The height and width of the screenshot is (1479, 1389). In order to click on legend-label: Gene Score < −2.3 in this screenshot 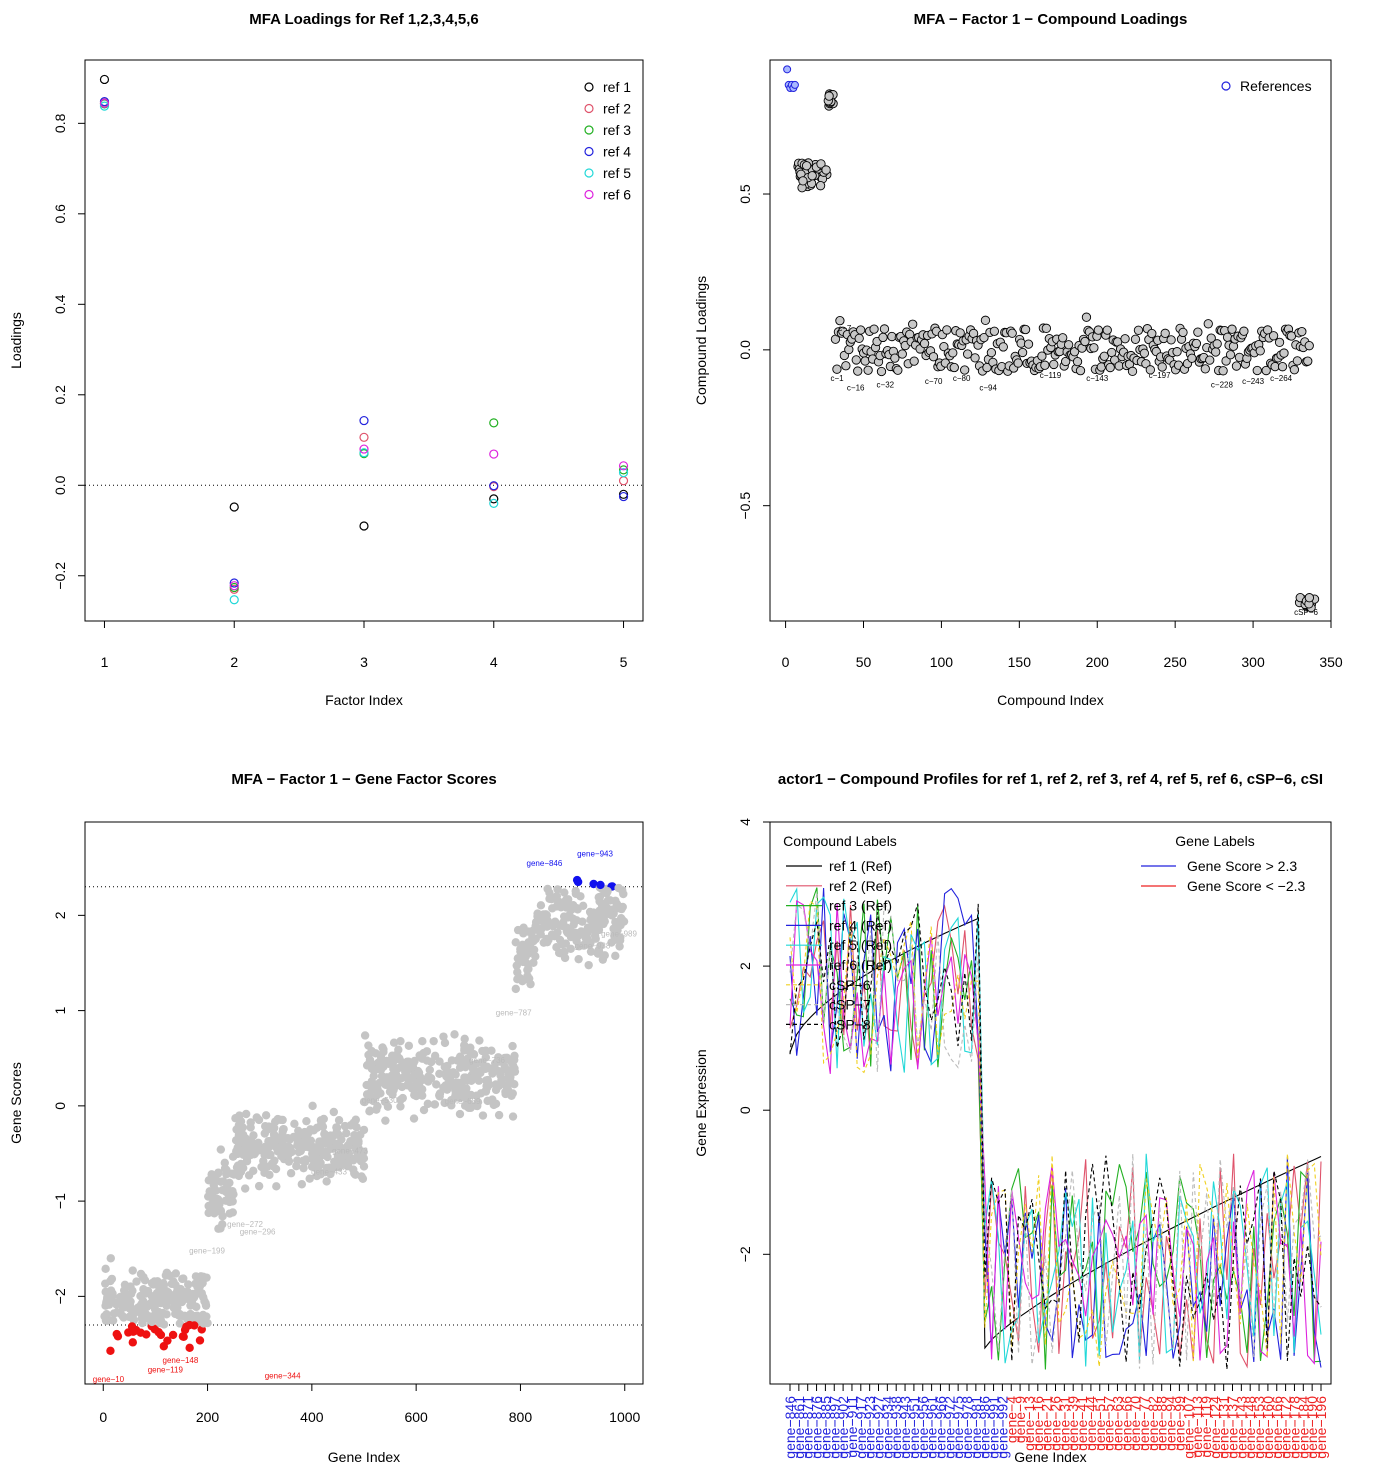, I will do `click(1246, 886)`.